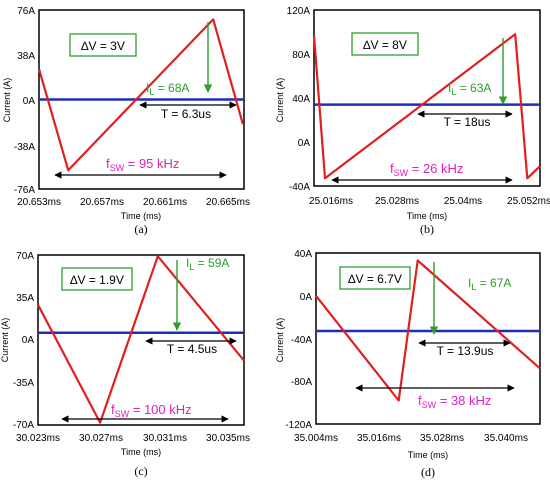  What do you see at coordinates (299, 11) in the screenshot?
I see `y-tick-label: 120A` at bounding box center [299, 11].